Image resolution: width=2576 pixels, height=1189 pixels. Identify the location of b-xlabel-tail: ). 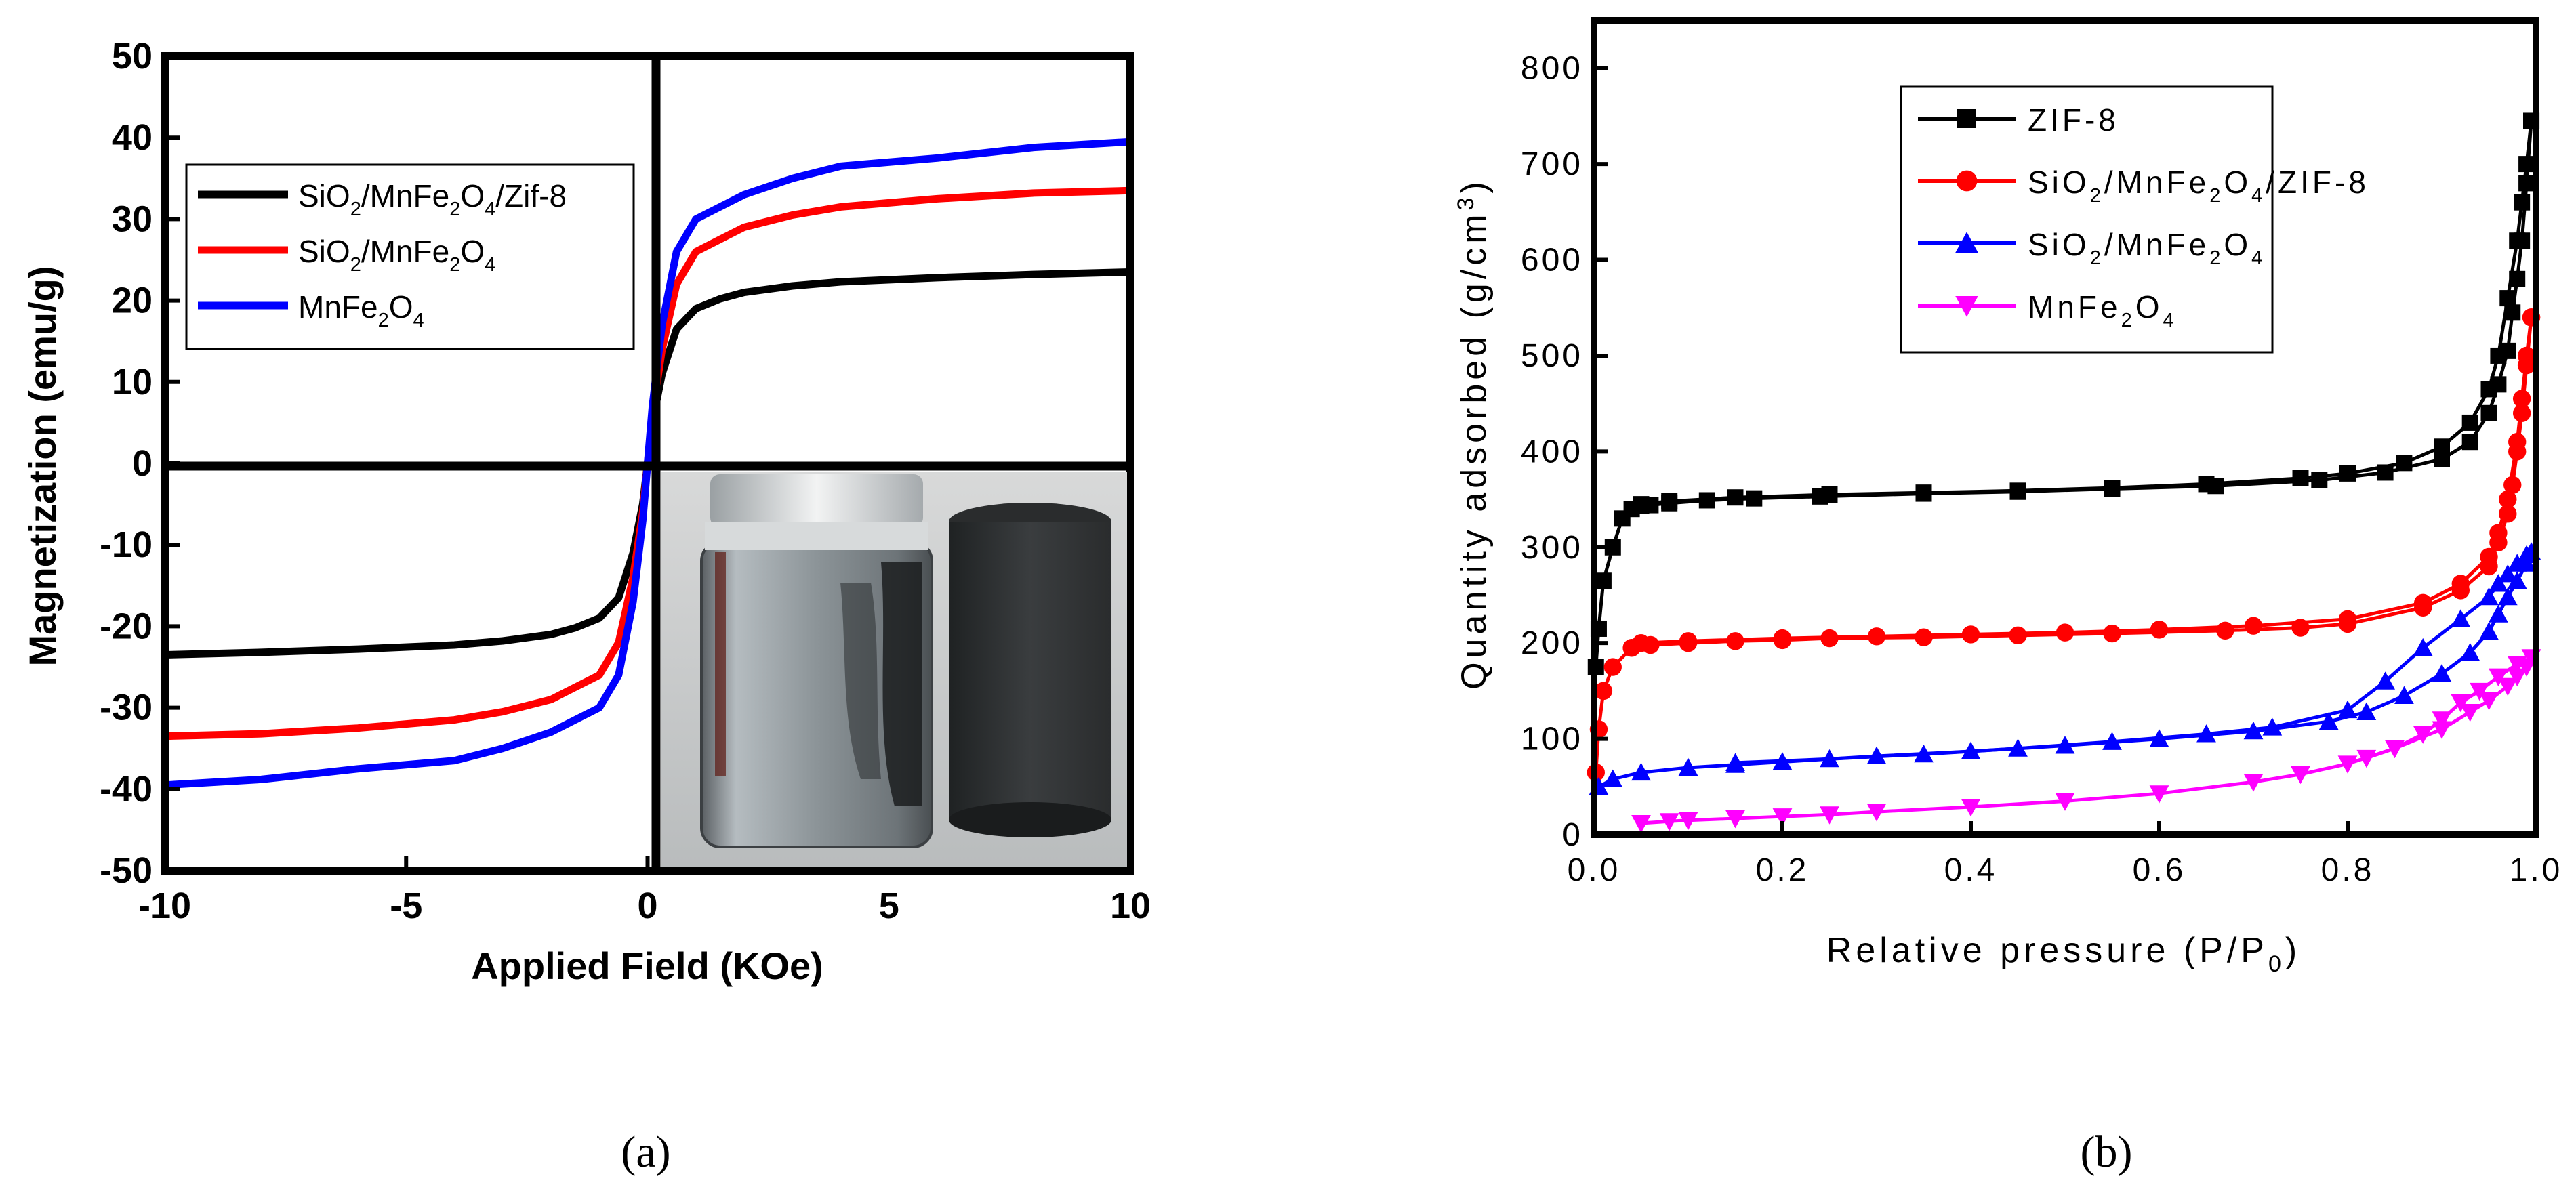
(2293, 950).